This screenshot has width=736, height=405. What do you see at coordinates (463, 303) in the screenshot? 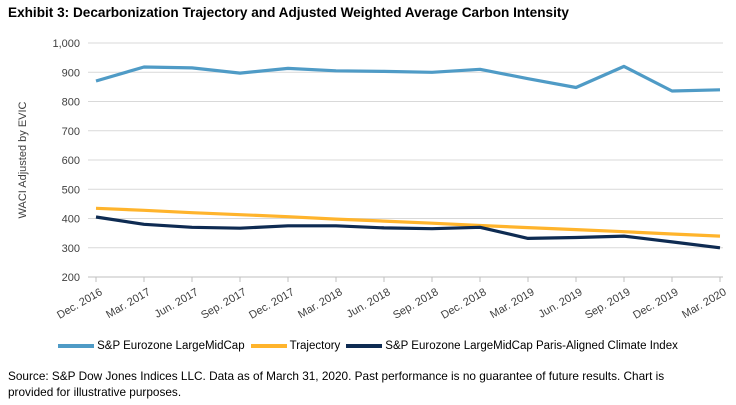
I see `x-tick-label: Dec. 2018` at bounding box center [463, 303].